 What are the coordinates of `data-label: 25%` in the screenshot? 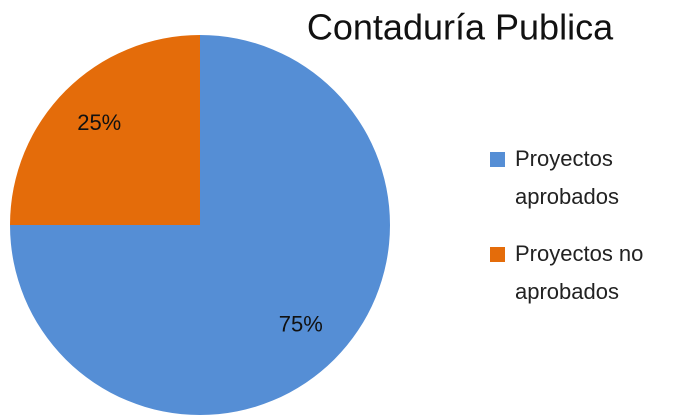 It's located at (99, 122).